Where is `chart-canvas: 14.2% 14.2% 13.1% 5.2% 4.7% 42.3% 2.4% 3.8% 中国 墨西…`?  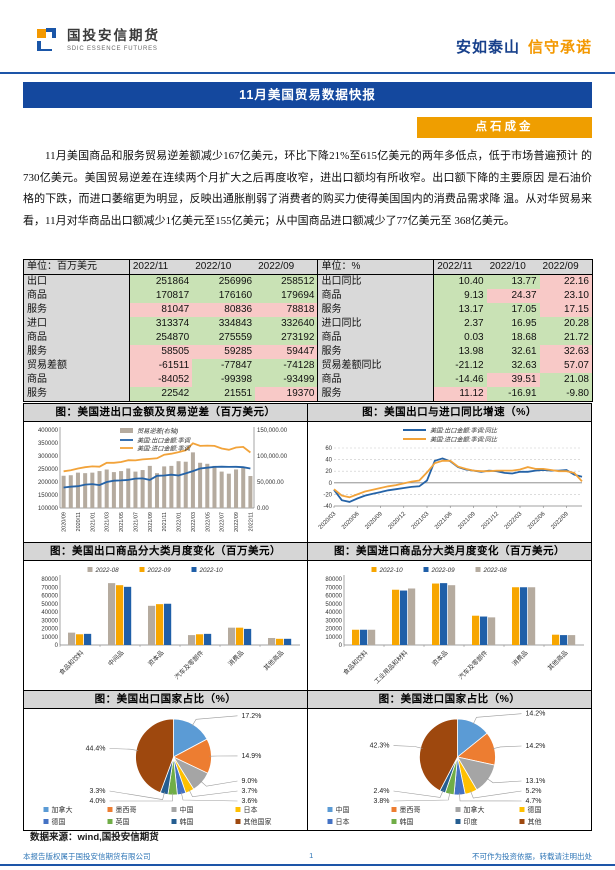
chart-canvas: 14.2% 14.2% 13.1% 5.2% 4.7% 42.3% 2.4% 3.8% 中国 墨西… is located at coordinates (436, 768).